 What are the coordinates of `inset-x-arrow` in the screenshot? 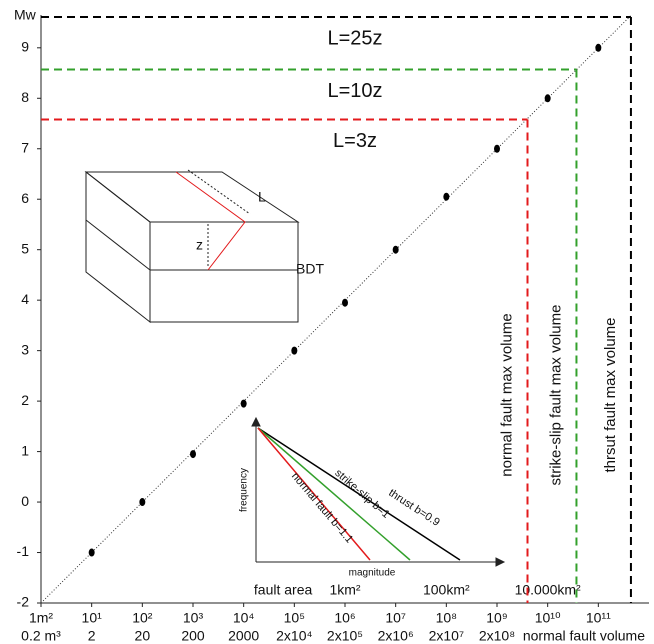 It's located at (500, 562).